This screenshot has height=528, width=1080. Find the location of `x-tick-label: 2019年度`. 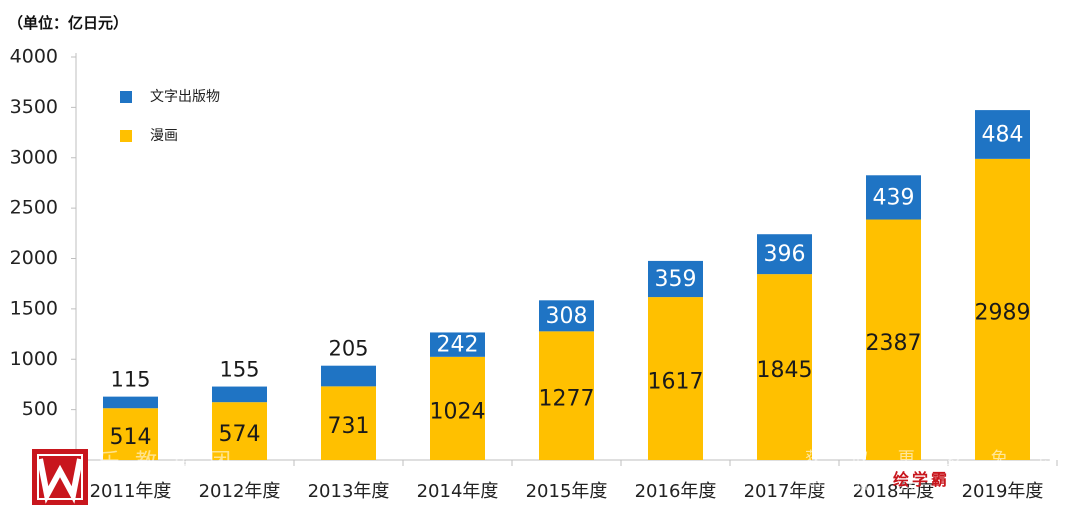

x-tick-label: 2019年度 is located at coordinates (1003, 491).